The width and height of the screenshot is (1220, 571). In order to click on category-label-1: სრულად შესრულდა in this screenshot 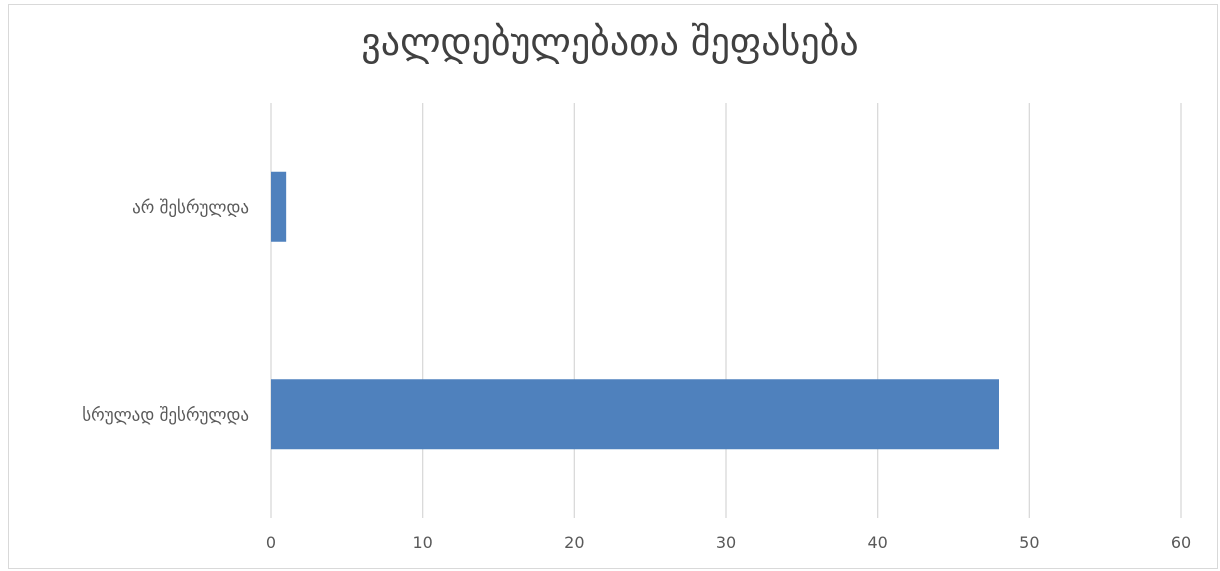, I will do `click(165, 415)`.